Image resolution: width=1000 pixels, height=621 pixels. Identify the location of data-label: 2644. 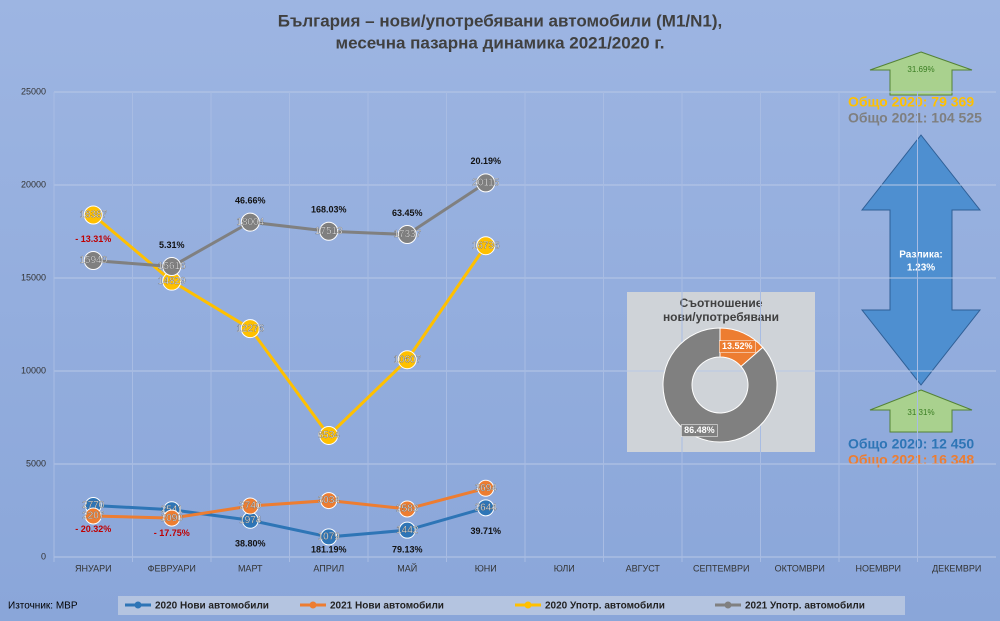
(486, 507).